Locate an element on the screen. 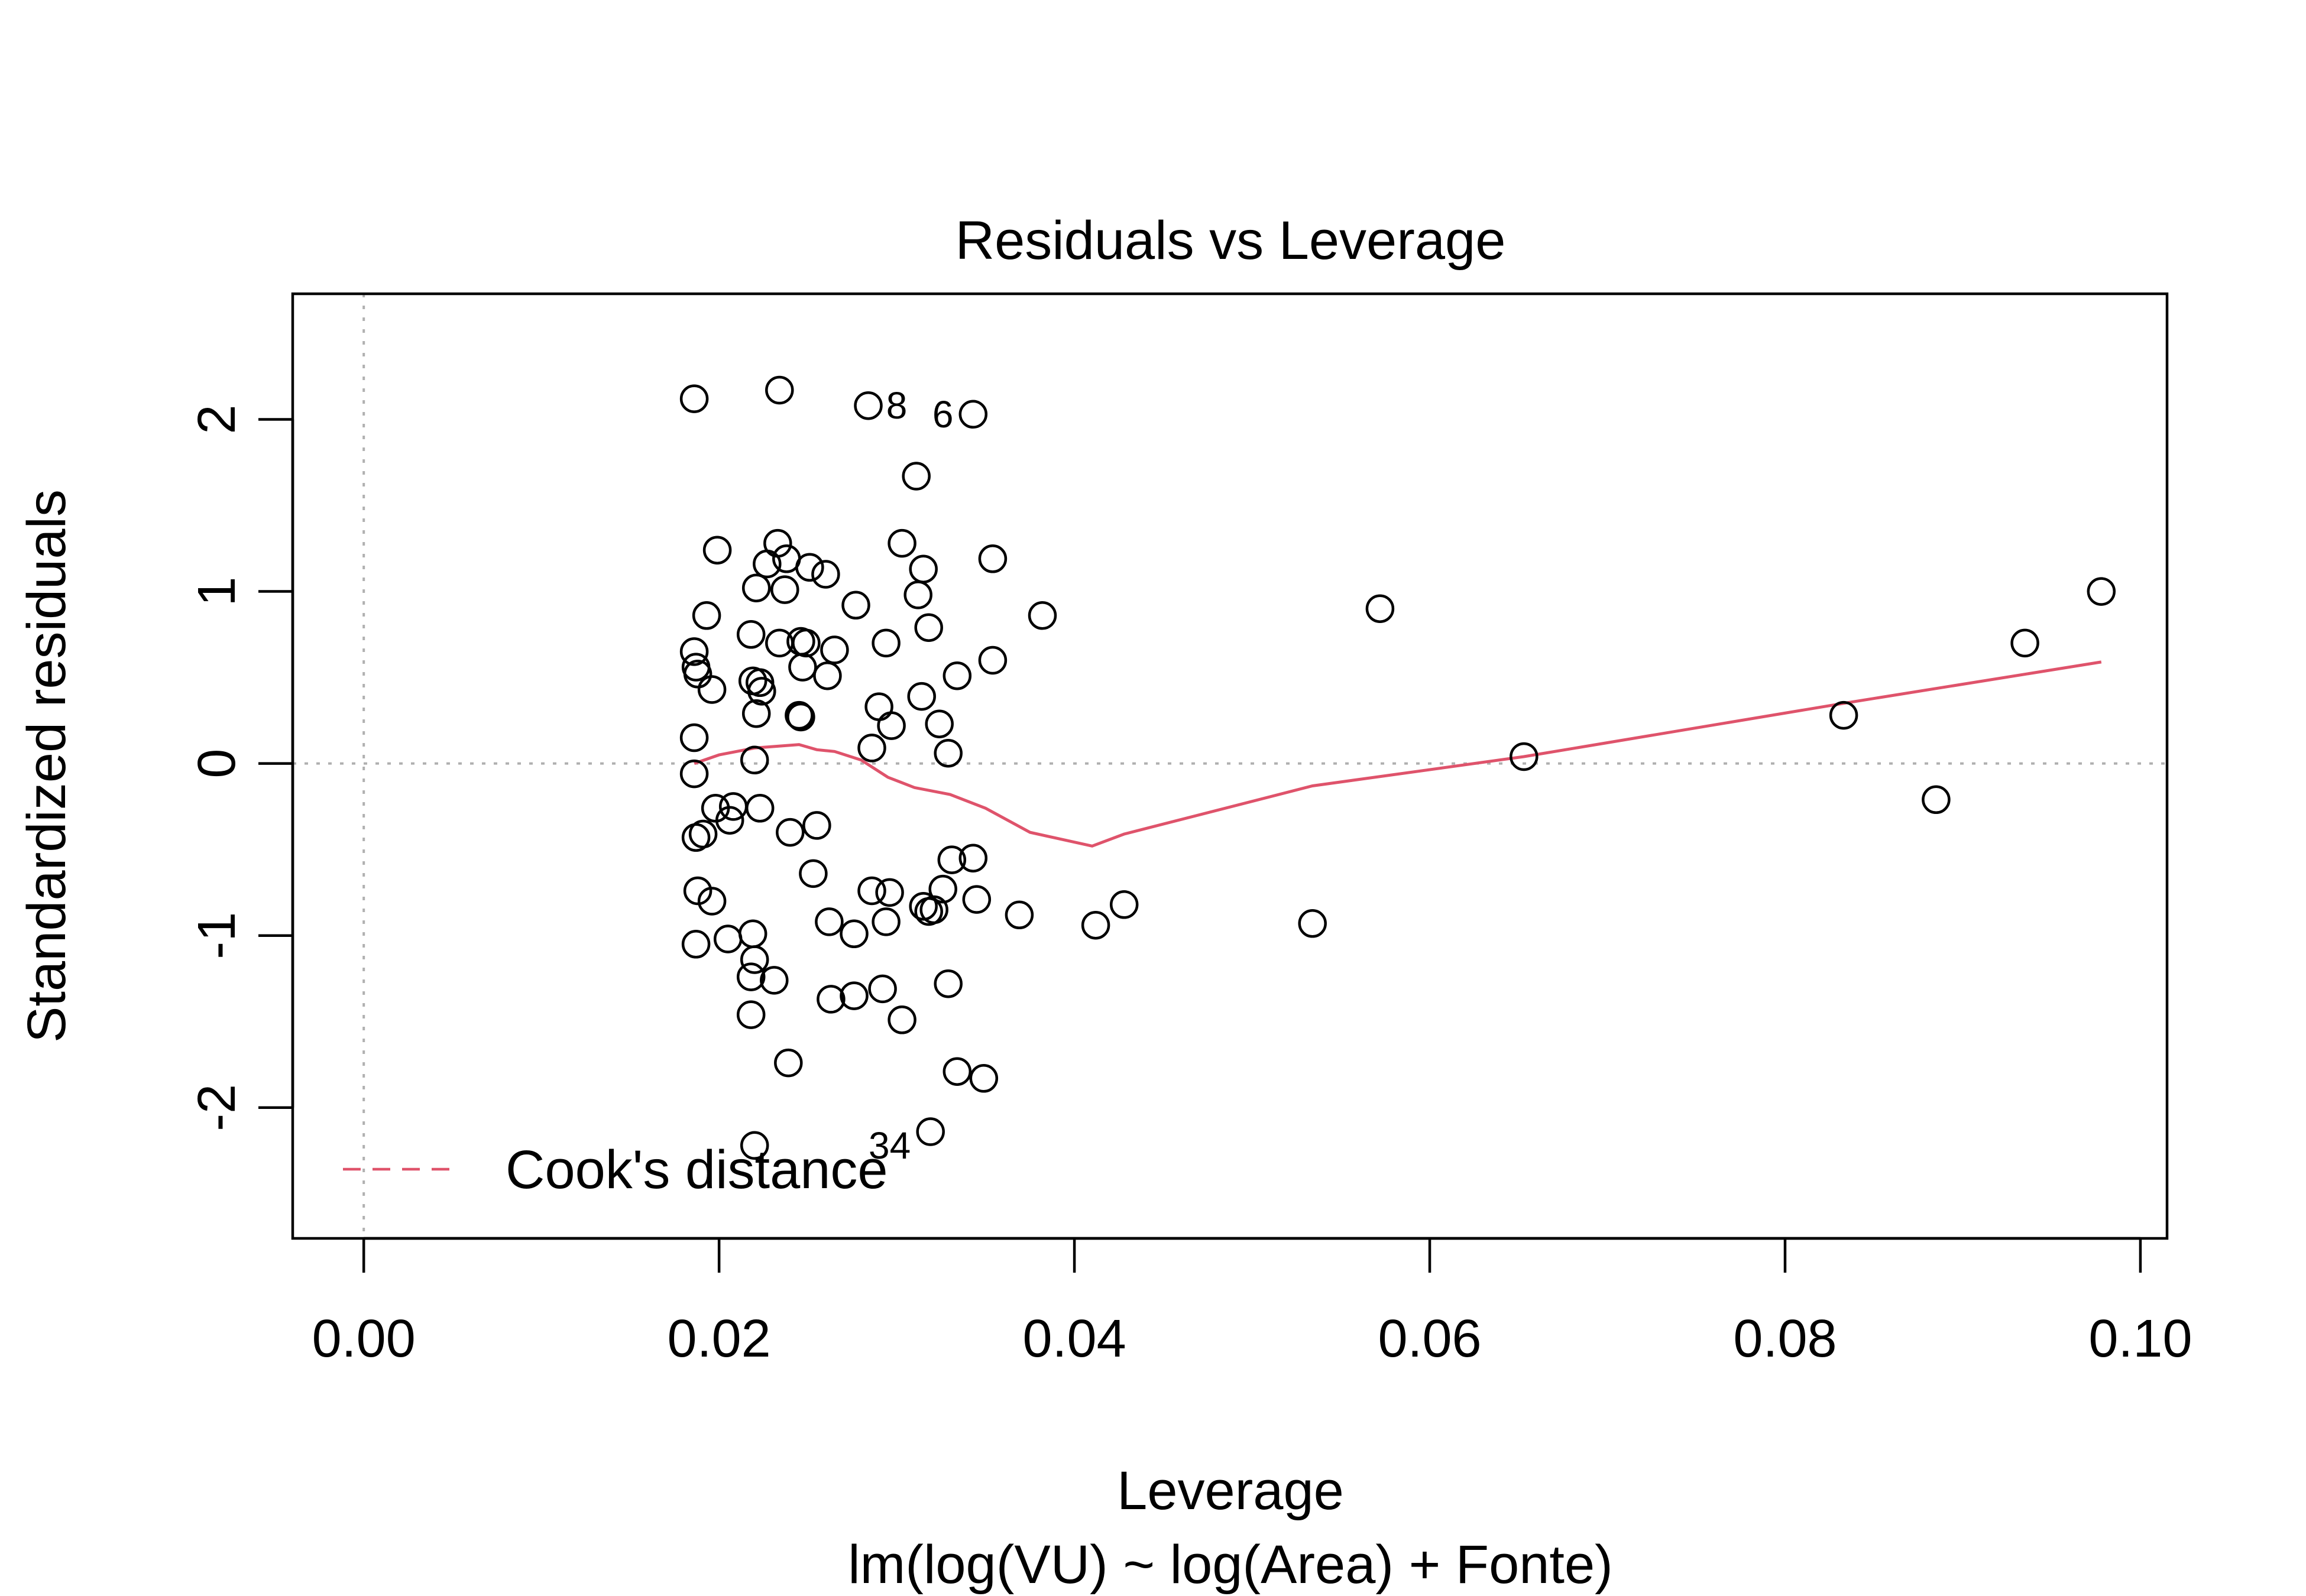 The image size is (2306, 1596). legend-label-cooks-distance: Cook's distance is located at coordinates (697, 1170).